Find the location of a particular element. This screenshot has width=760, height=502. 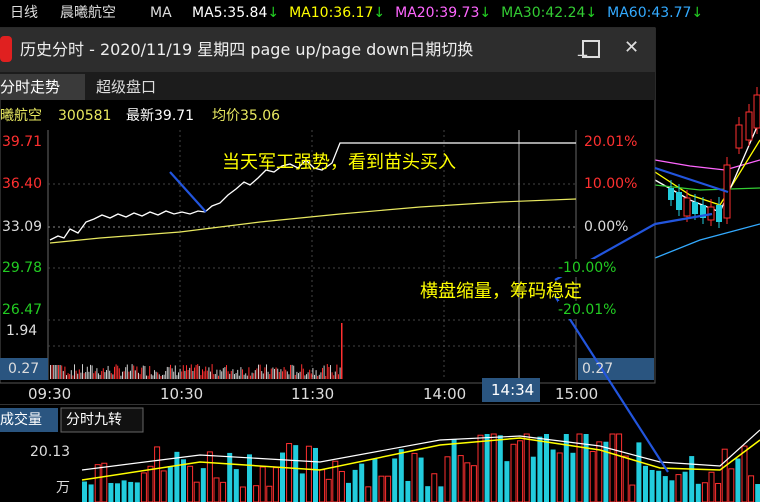

cursor-time: 14:34 is located at coordinates (513, 390).